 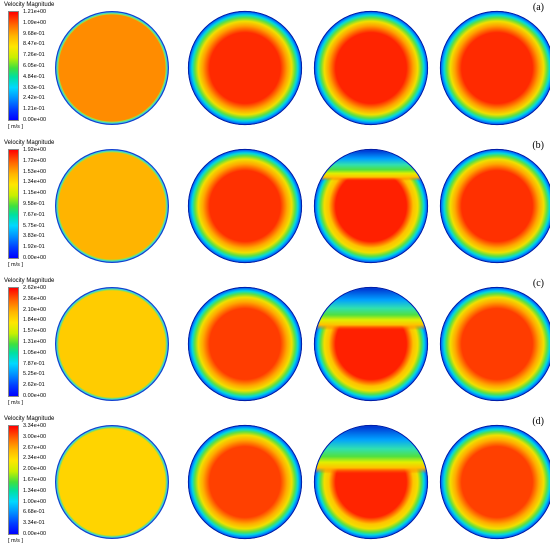 What do you see at coordinates (34, 204) in the screenshot?
I see `legend-tick-label: 9.58e-01` at bounding box center [34, 204].